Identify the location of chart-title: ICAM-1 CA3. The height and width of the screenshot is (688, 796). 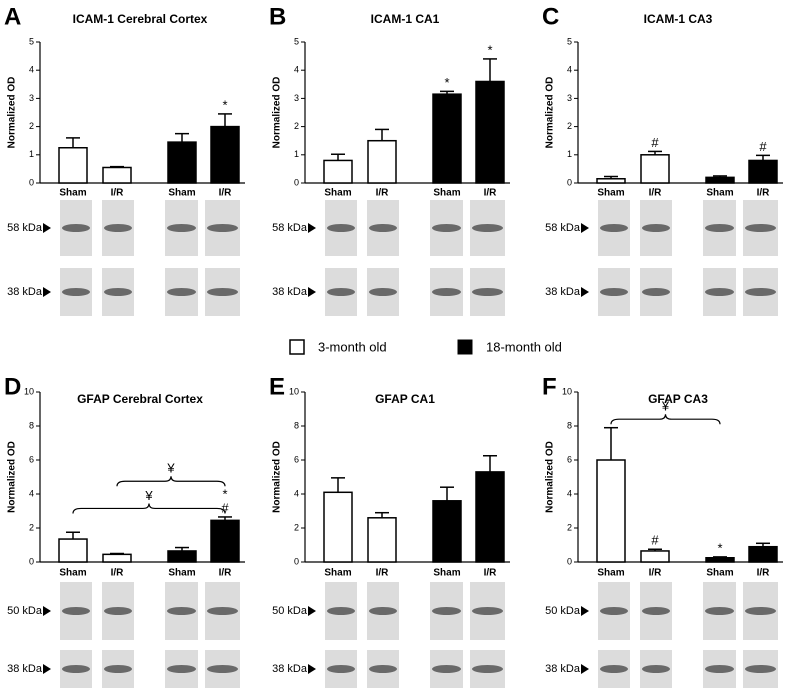
(678, 19).